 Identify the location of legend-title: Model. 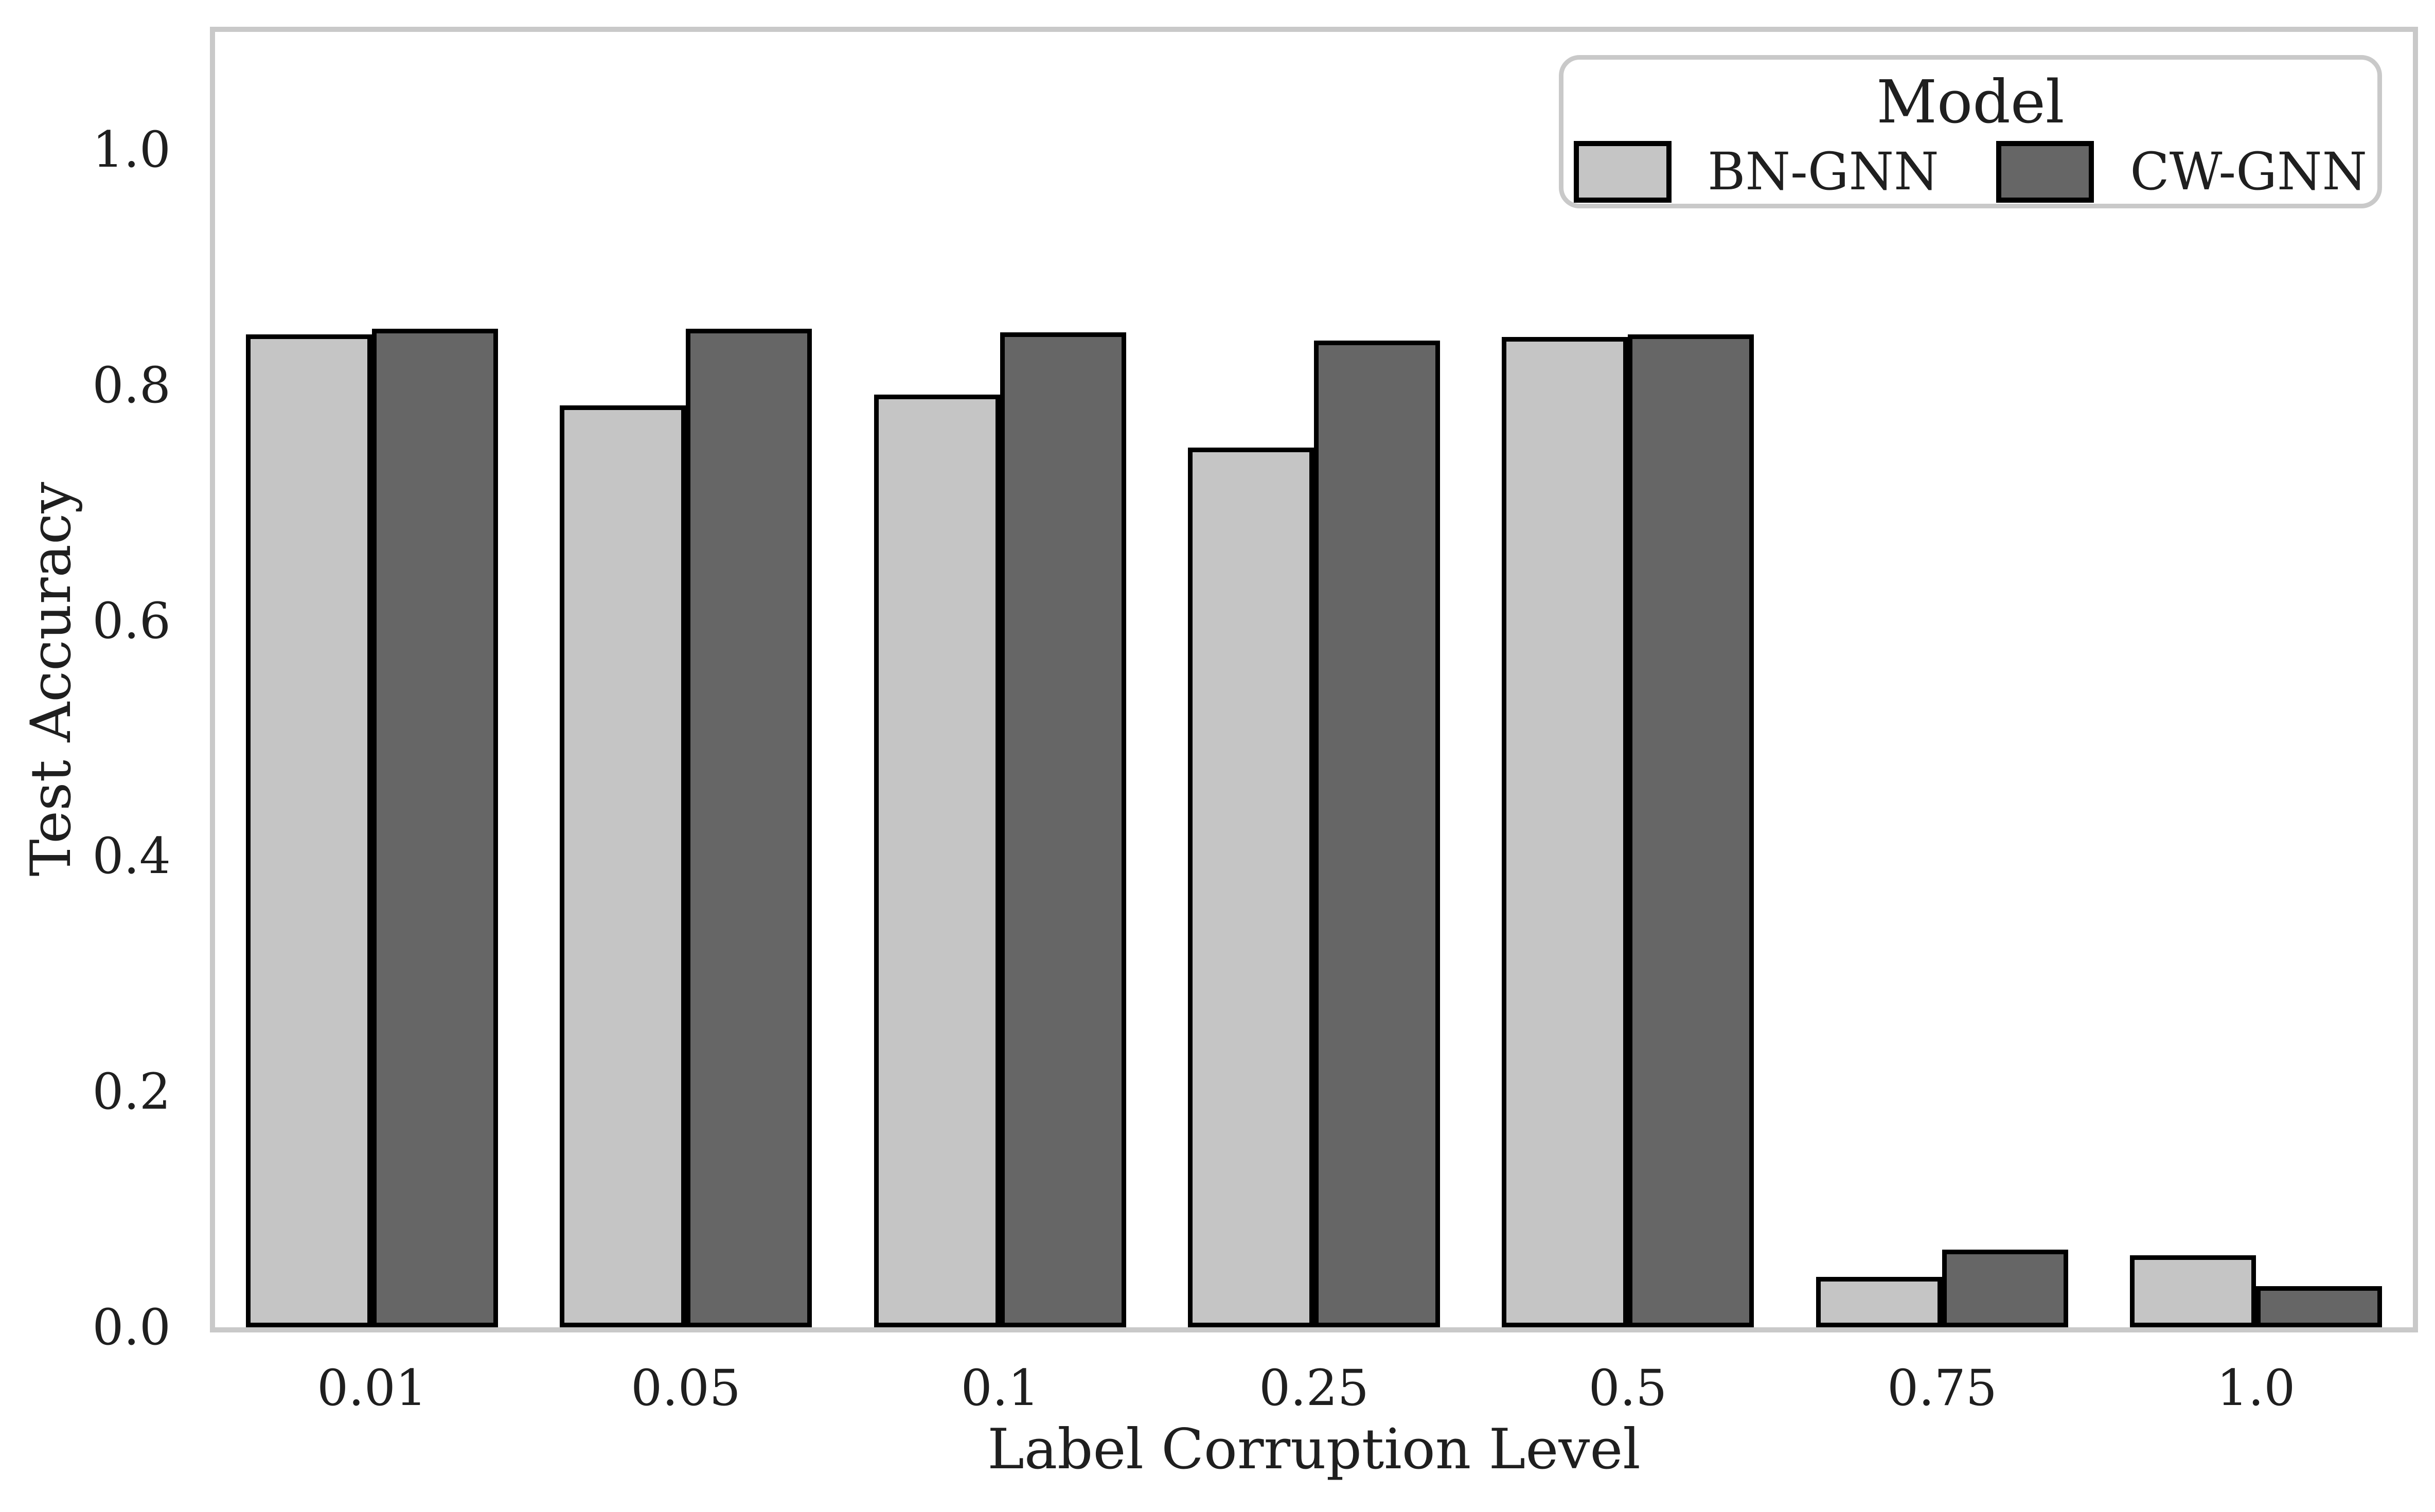
(1970, 102).